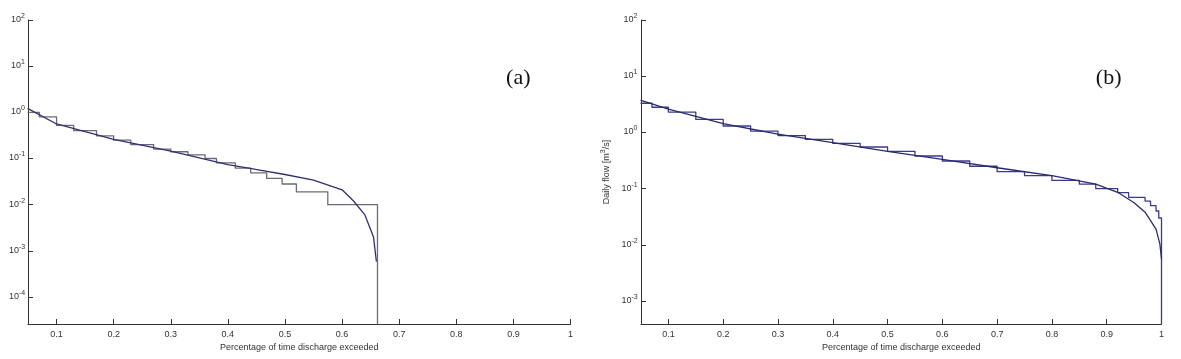  I want to click on annotation: (b), so click(1108, 76).